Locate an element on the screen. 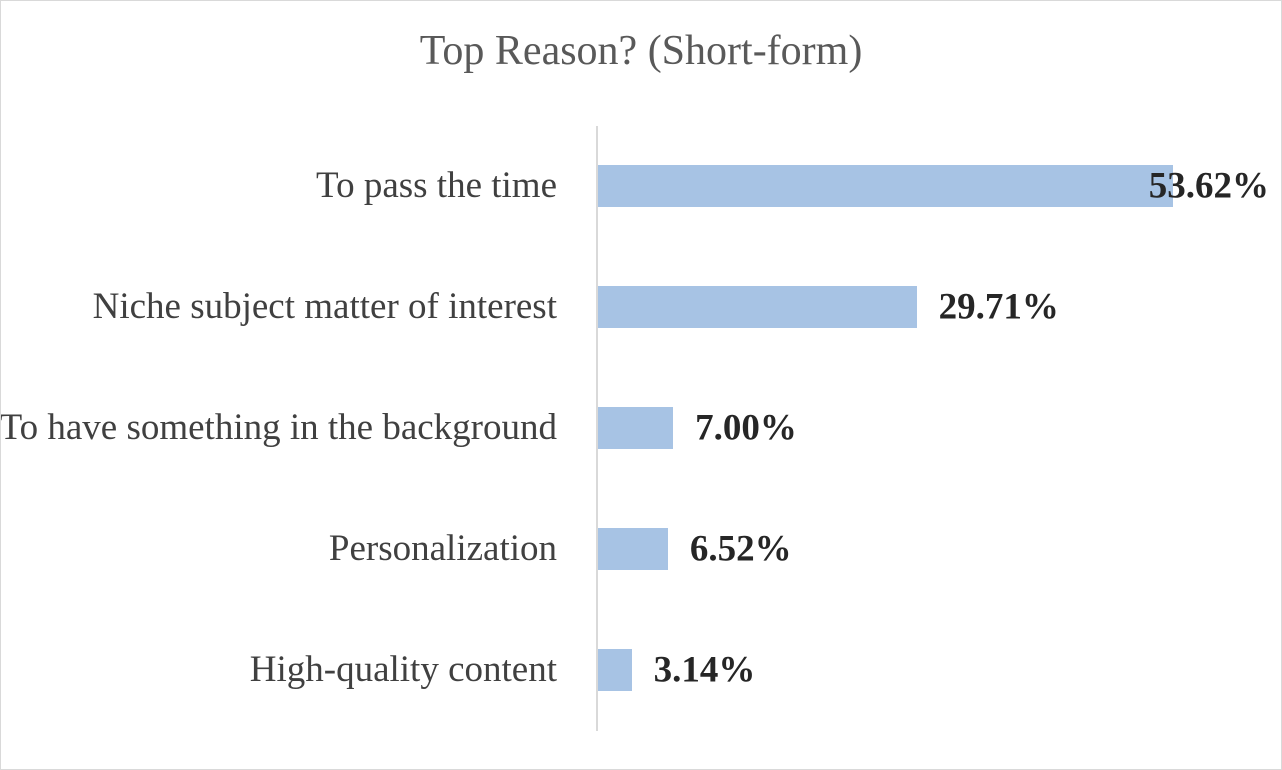 This screenshot has height=770, width=1282. value-label: 29.71% is located at coordinates (998, 307).